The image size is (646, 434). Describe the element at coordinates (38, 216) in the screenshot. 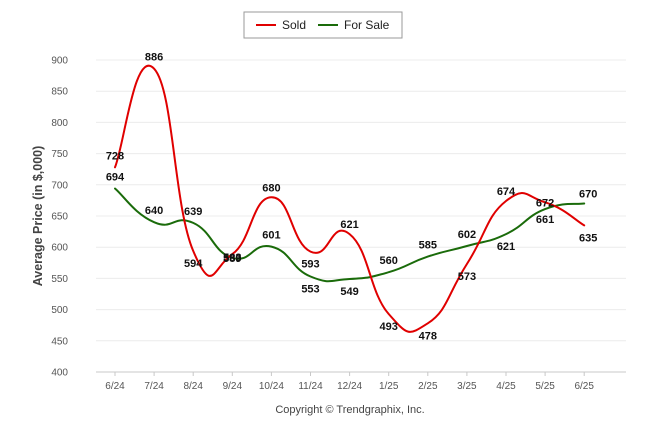

I see `y-axis-title: Average Price (in $,000)` at that location.